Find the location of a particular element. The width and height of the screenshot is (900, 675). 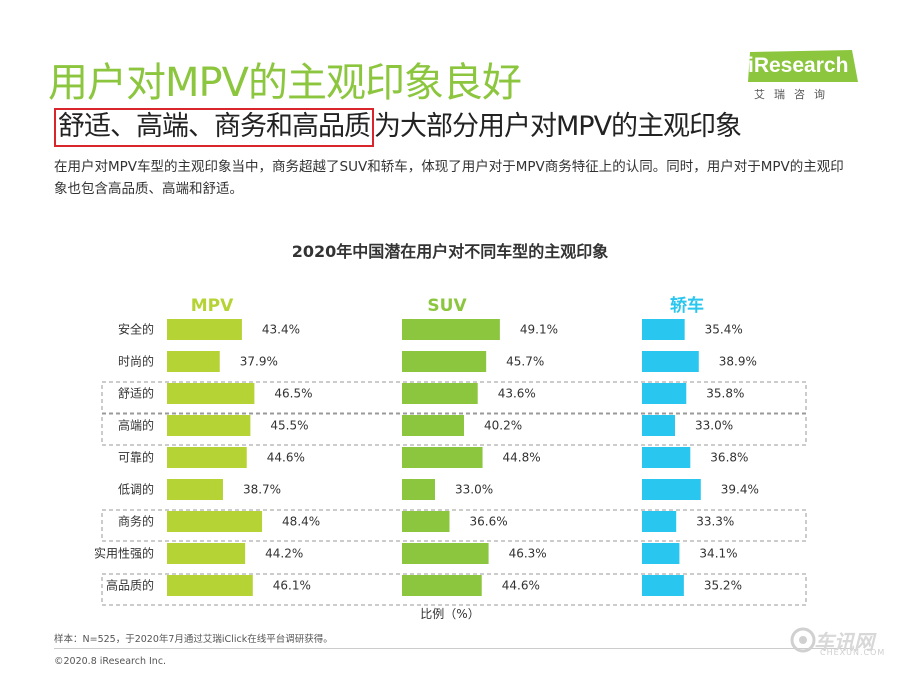

logo-shape-icon is located at coordinates (803, 66).